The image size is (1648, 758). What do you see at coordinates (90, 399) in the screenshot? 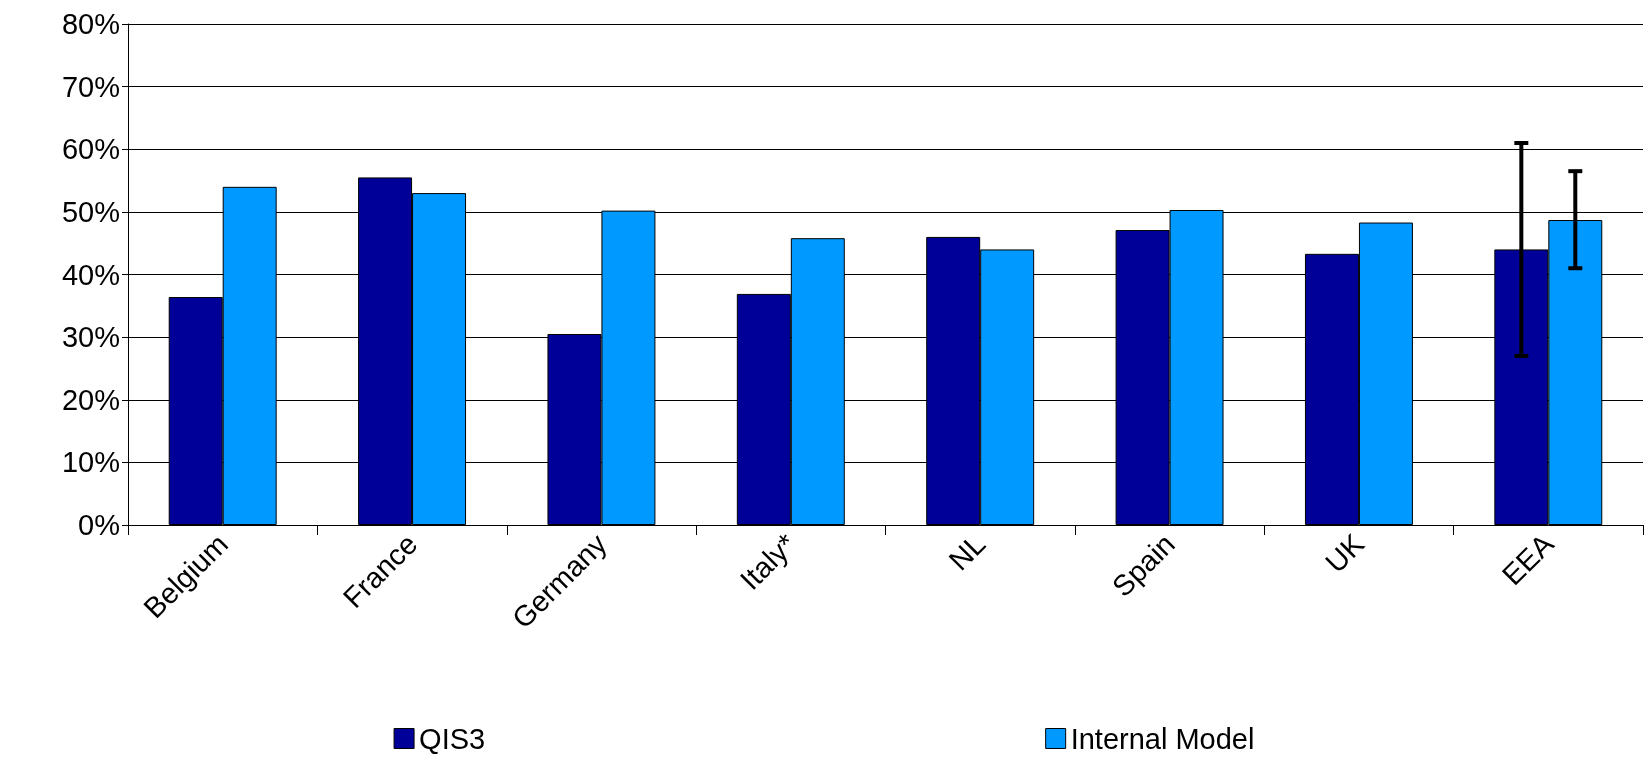
I see `y-tick-label: 20%` at bounding box center [90, 399].